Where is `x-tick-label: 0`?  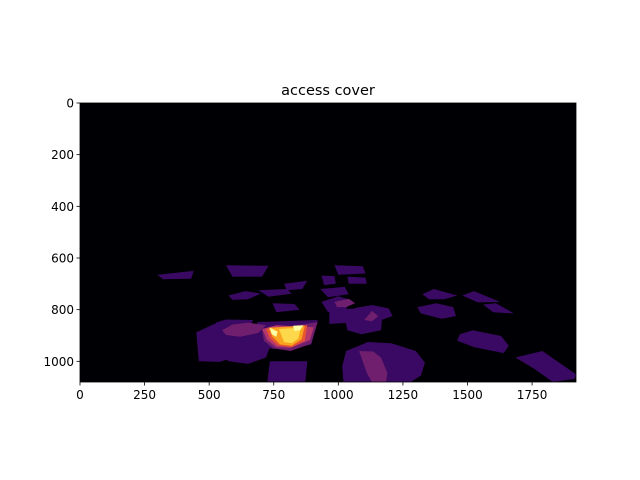
x-tick-label: 0 is located at coordinates (80, 395).